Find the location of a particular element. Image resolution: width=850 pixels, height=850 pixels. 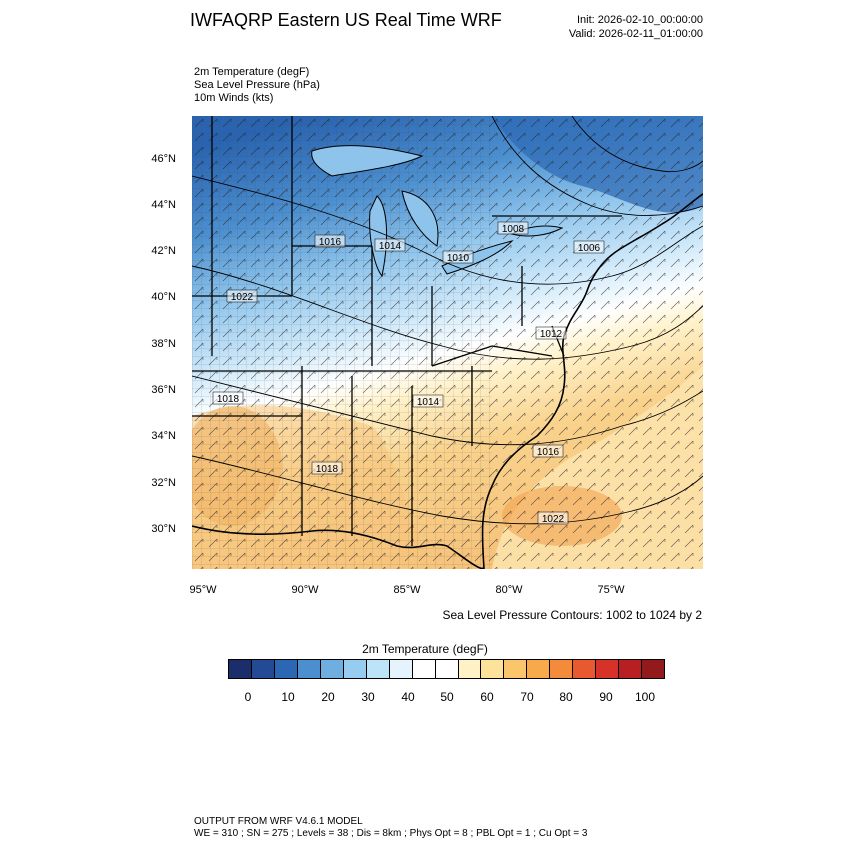

latitude-label: 34°N is located at coordinates (163, 436).